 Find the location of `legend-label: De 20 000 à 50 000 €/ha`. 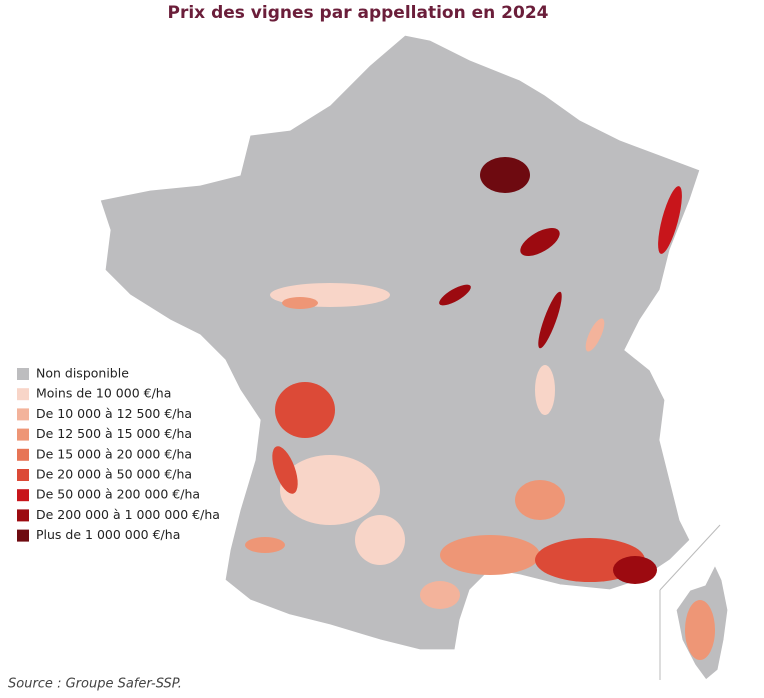

legend-label: De 20 000 à 50 000 €/ha is located at coordinates (114, 474).